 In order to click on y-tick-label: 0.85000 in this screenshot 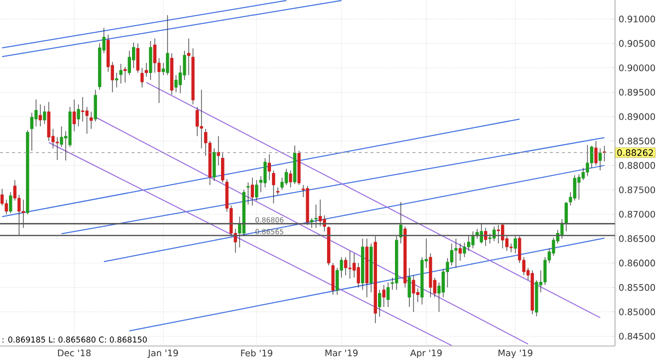, I will do `click(637, 312)`.